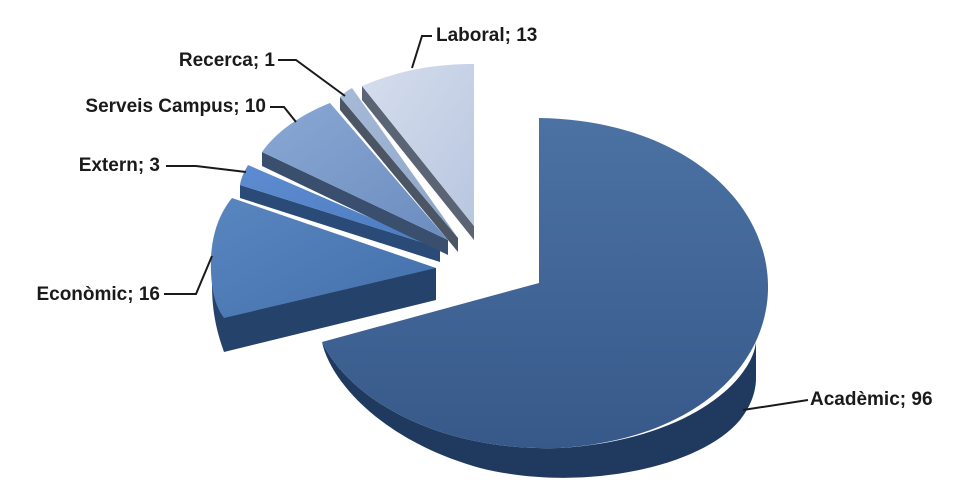 This screenshot has width=964, height=493. I want to click on slice-recerca-side, so click(399, 174).